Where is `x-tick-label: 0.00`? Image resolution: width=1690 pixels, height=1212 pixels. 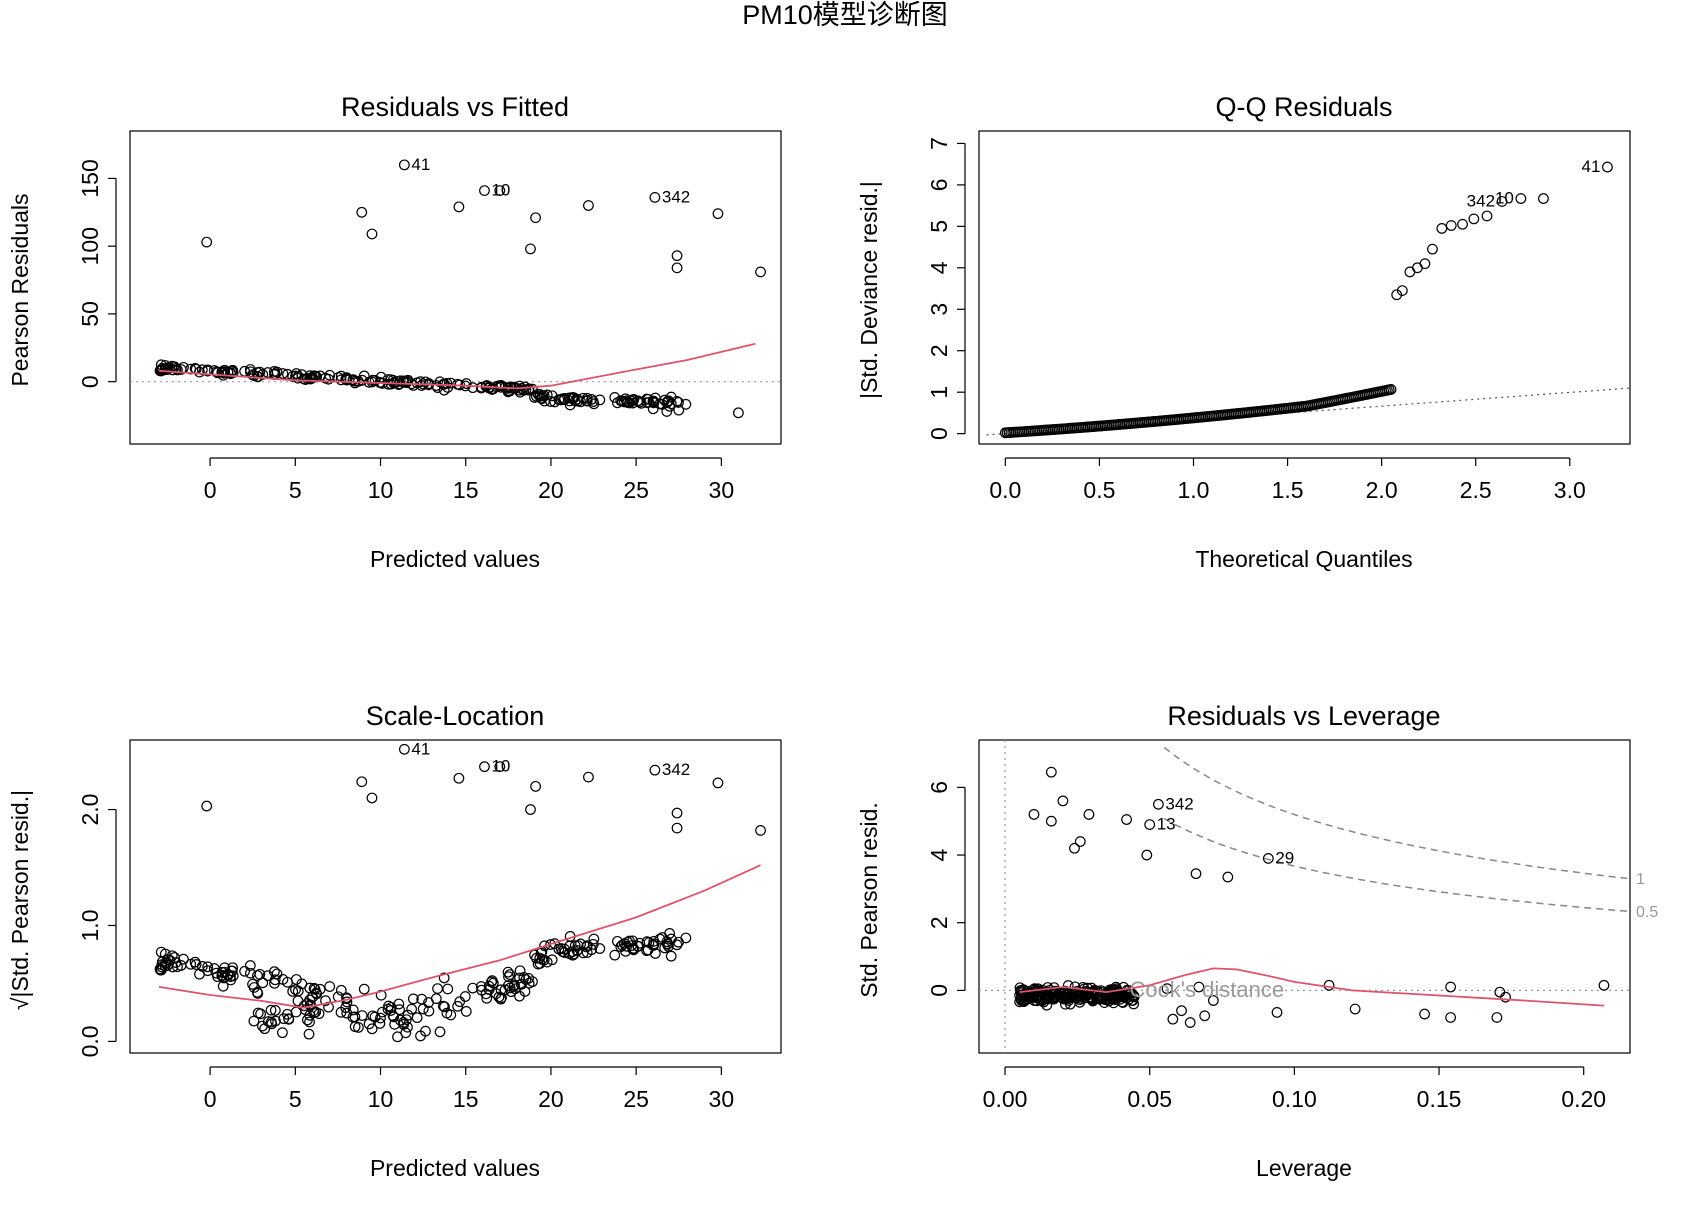
x-tick-label: 0.00 is located at coordinates (1005, 1099).